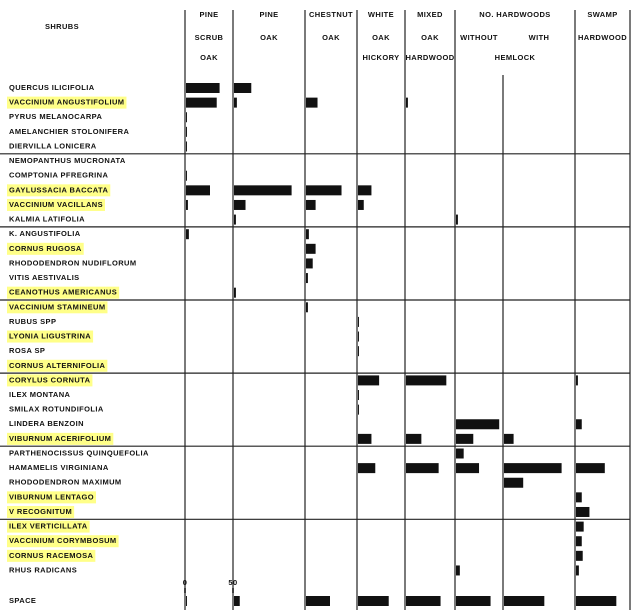 The height and width of the screenshot is (615, 640). I want to click on shrub-name: RHUS RADICANS, so click(43, 569).